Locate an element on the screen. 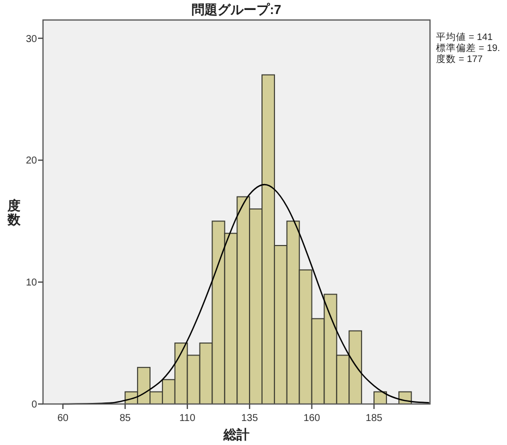 The height and width of the screenshot is (445, 507). x-tick-label: 185 is located at coordinates (374, 418).